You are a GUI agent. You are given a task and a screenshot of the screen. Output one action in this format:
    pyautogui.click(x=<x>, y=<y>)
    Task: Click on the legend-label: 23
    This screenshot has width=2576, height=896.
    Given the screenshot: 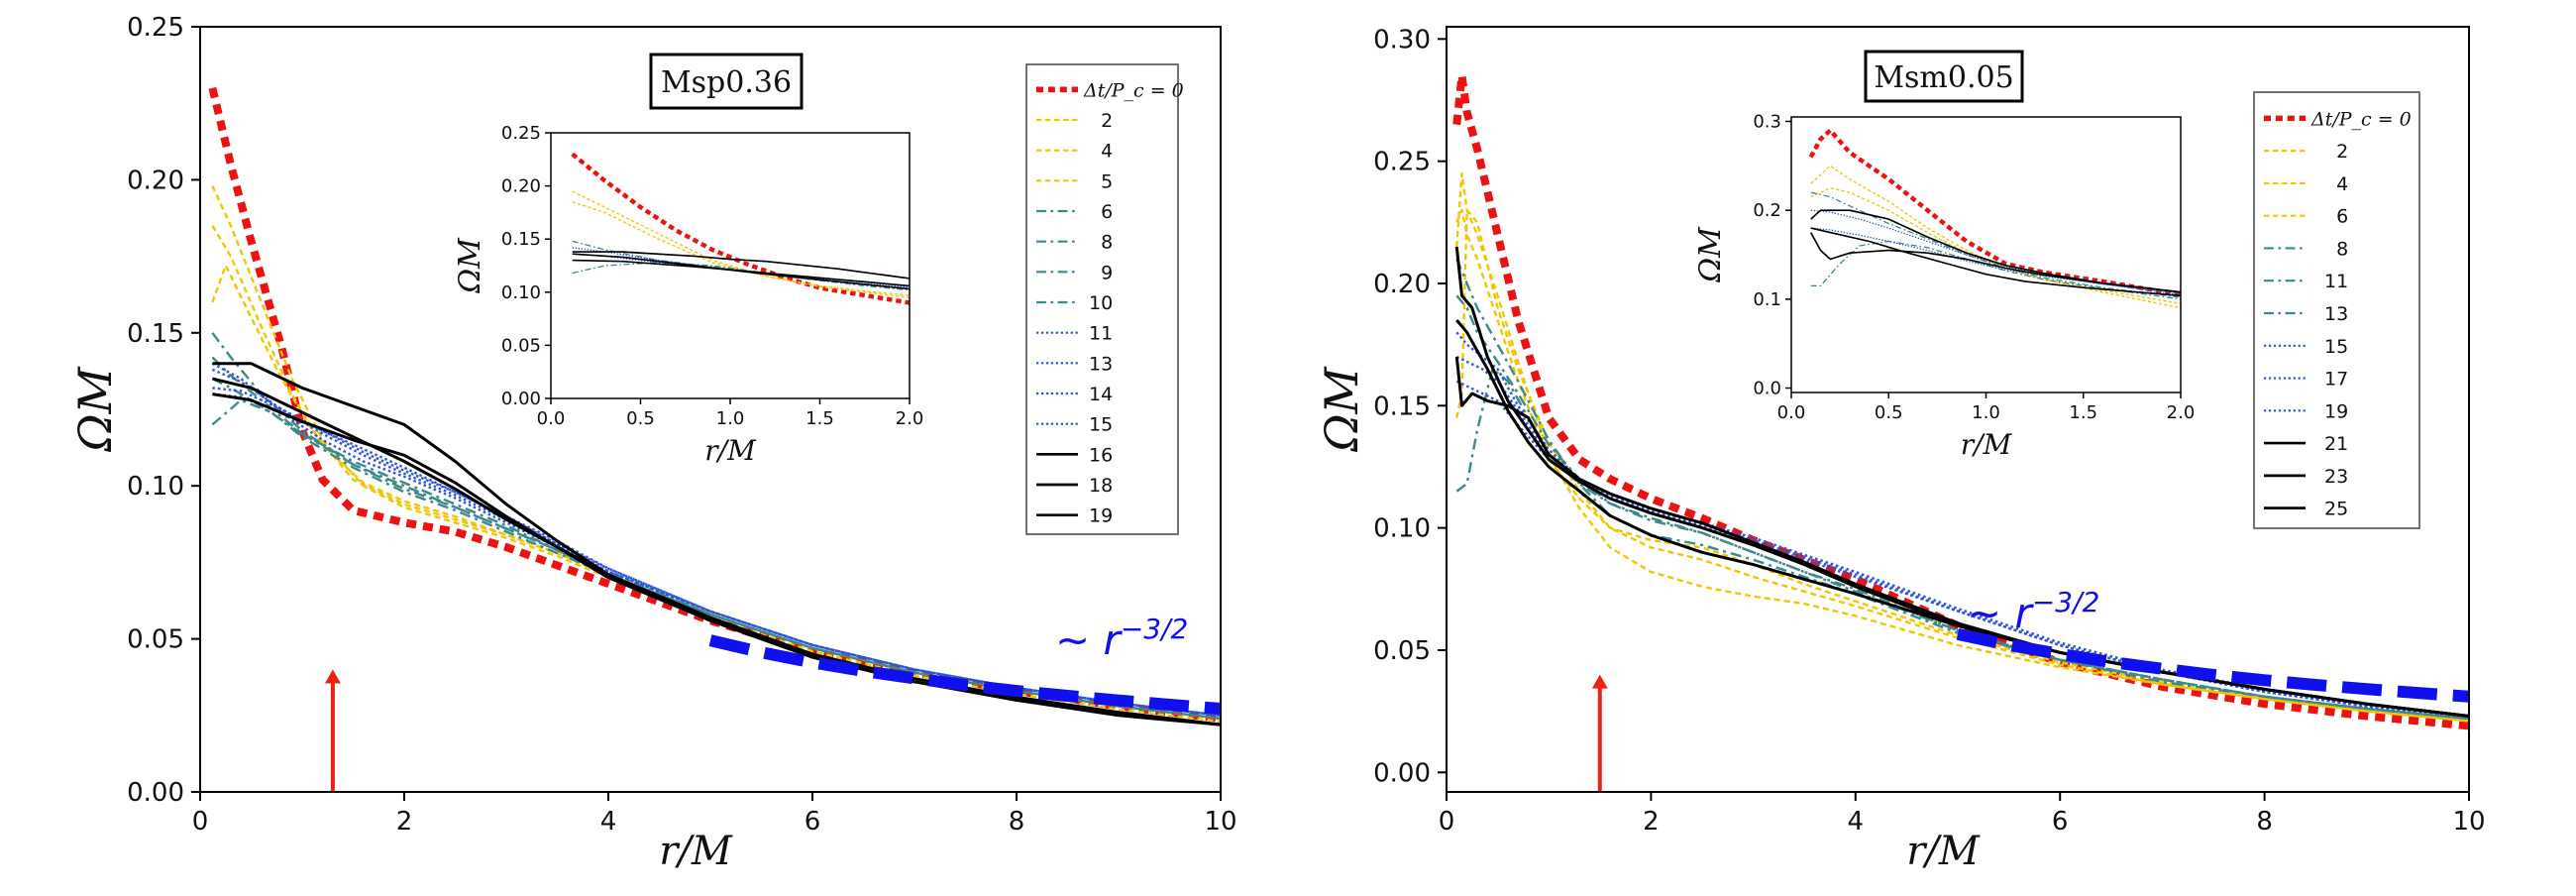 What is the action you would take?
    pyautogui.click(x=2336, y=477)
    